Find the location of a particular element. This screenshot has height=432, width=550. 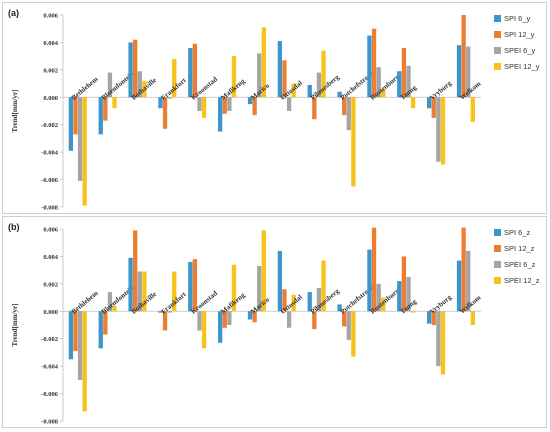

legend-label: SPEI 6_y is located at coordinates (520, 50).